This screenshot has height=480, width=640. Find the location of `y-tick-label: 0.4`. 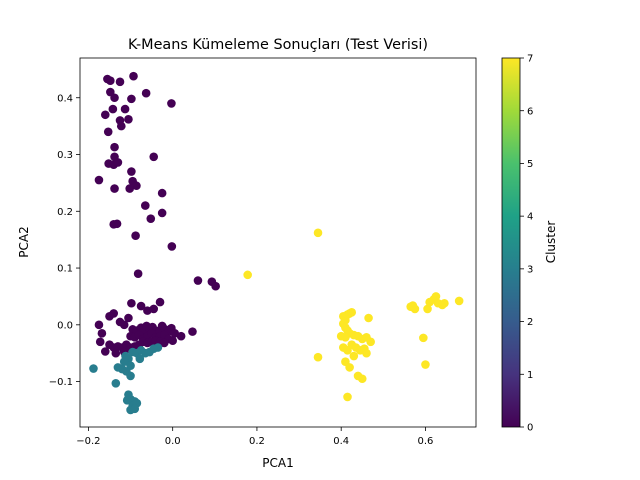

y-tick-label: 0.4 is located at coordinates (65, 98).